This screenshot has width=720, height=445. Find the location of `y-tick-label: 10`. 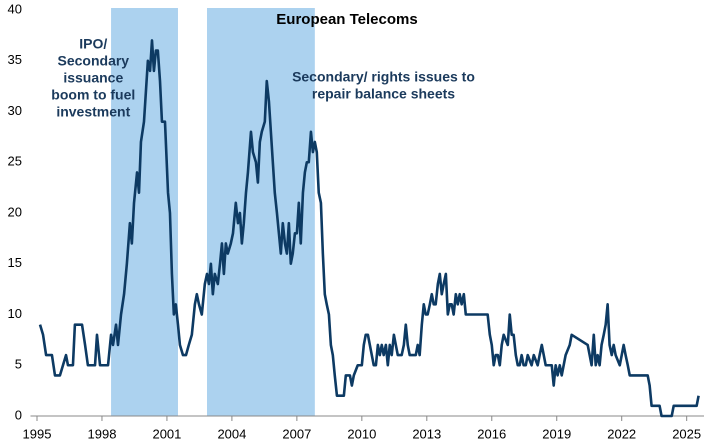

y-tick-label: 10 is located at coordinates (15, 313).